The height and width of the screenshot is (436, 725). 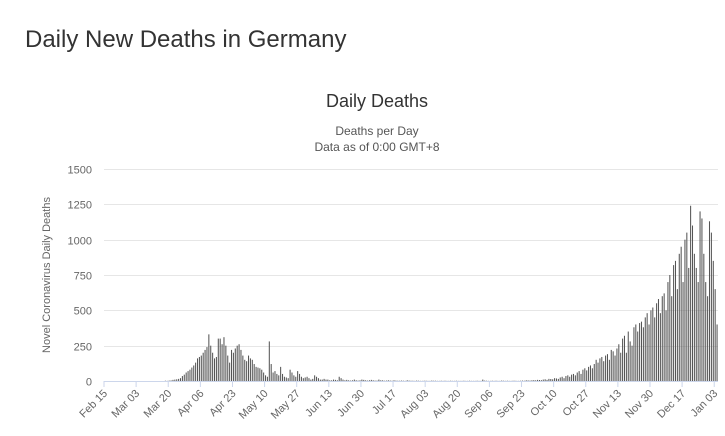 I want to click on x-tick-label: Apr 23, so click(x=222, y=403).